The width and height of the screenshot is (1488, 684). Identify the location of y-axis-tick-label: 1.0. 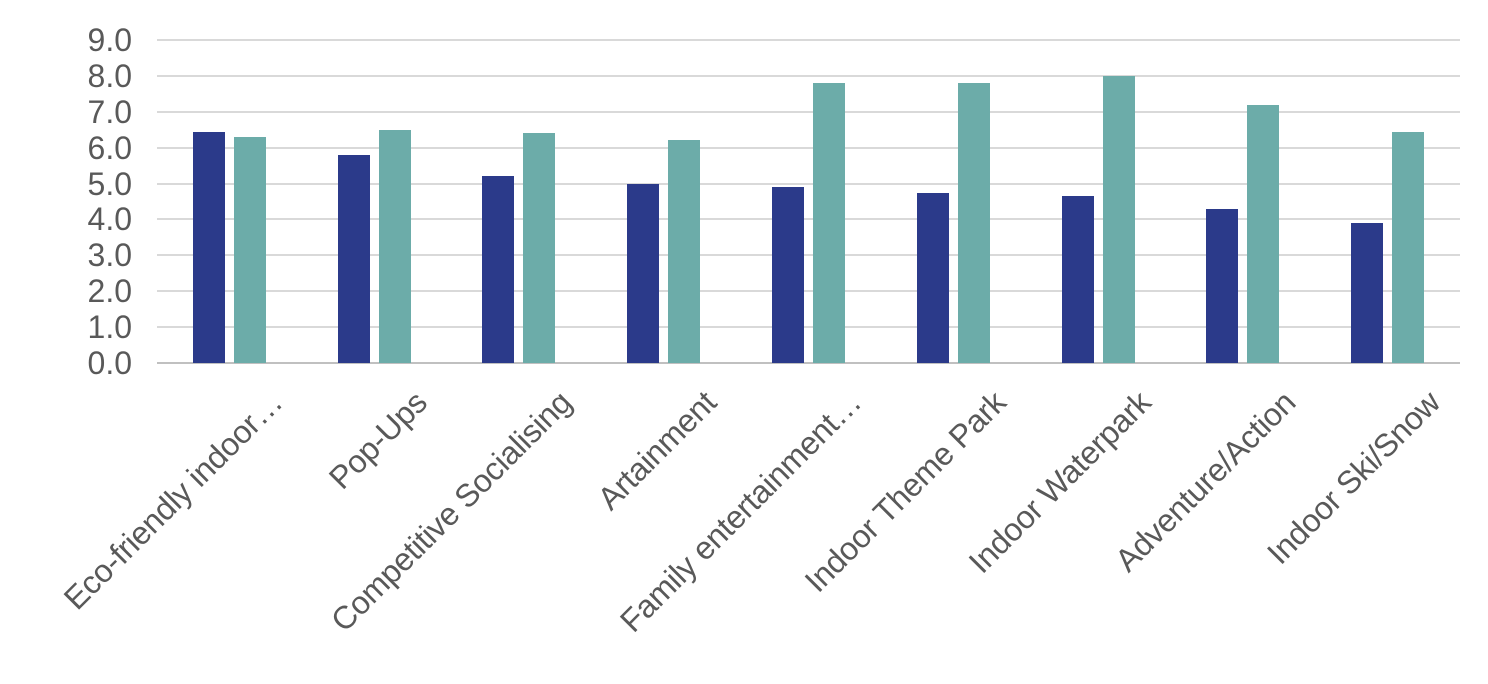
(109, 327).